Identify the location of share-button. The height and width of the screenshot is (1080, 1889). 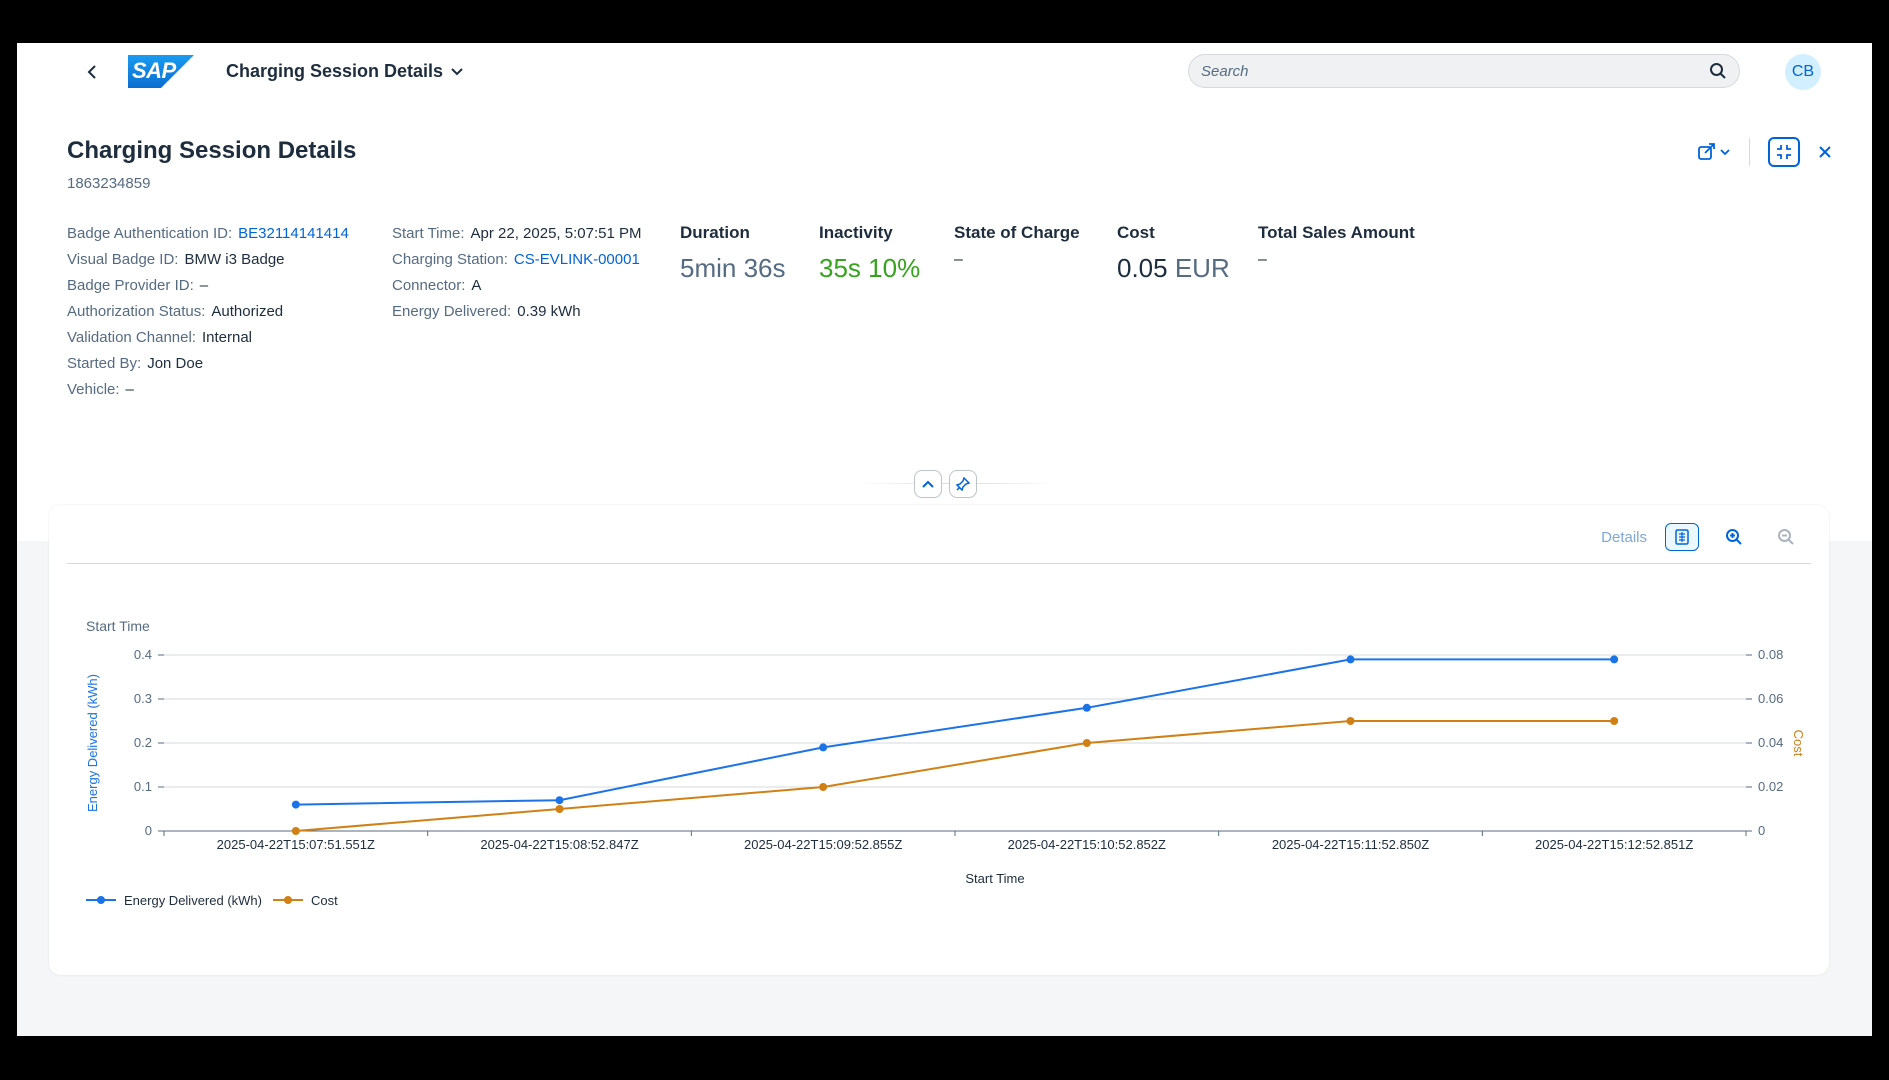
(1714, 152).